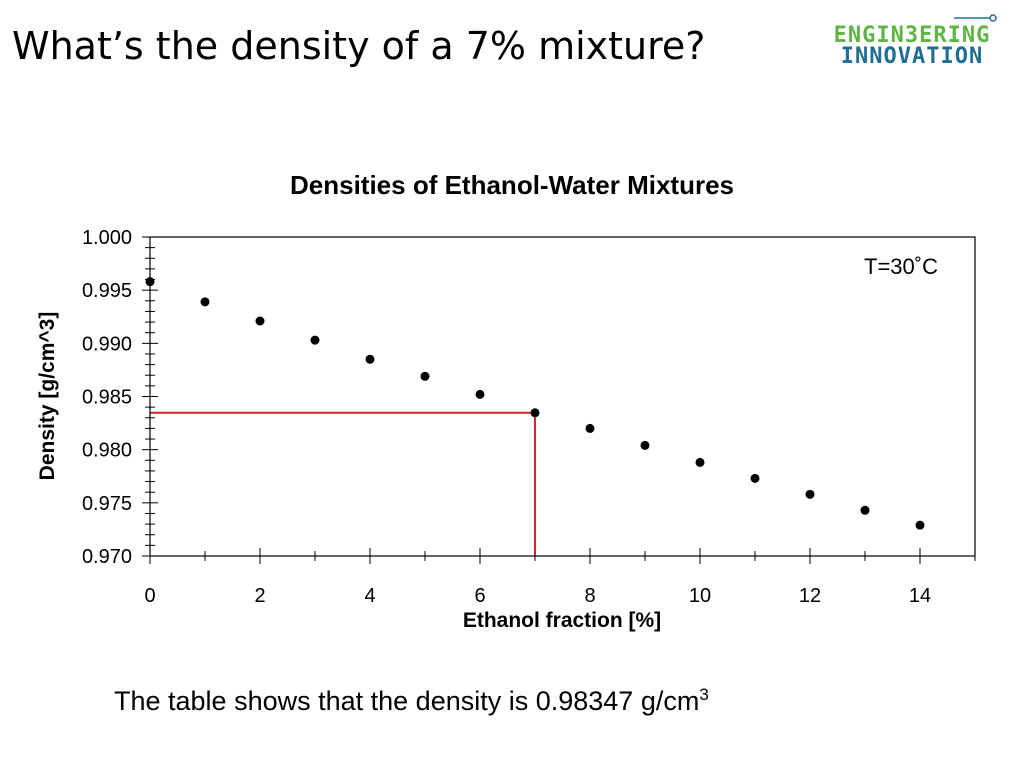 This screenshot has height=768, width=1024. I want to click on x-tick-label: 0, so click(149, 596).